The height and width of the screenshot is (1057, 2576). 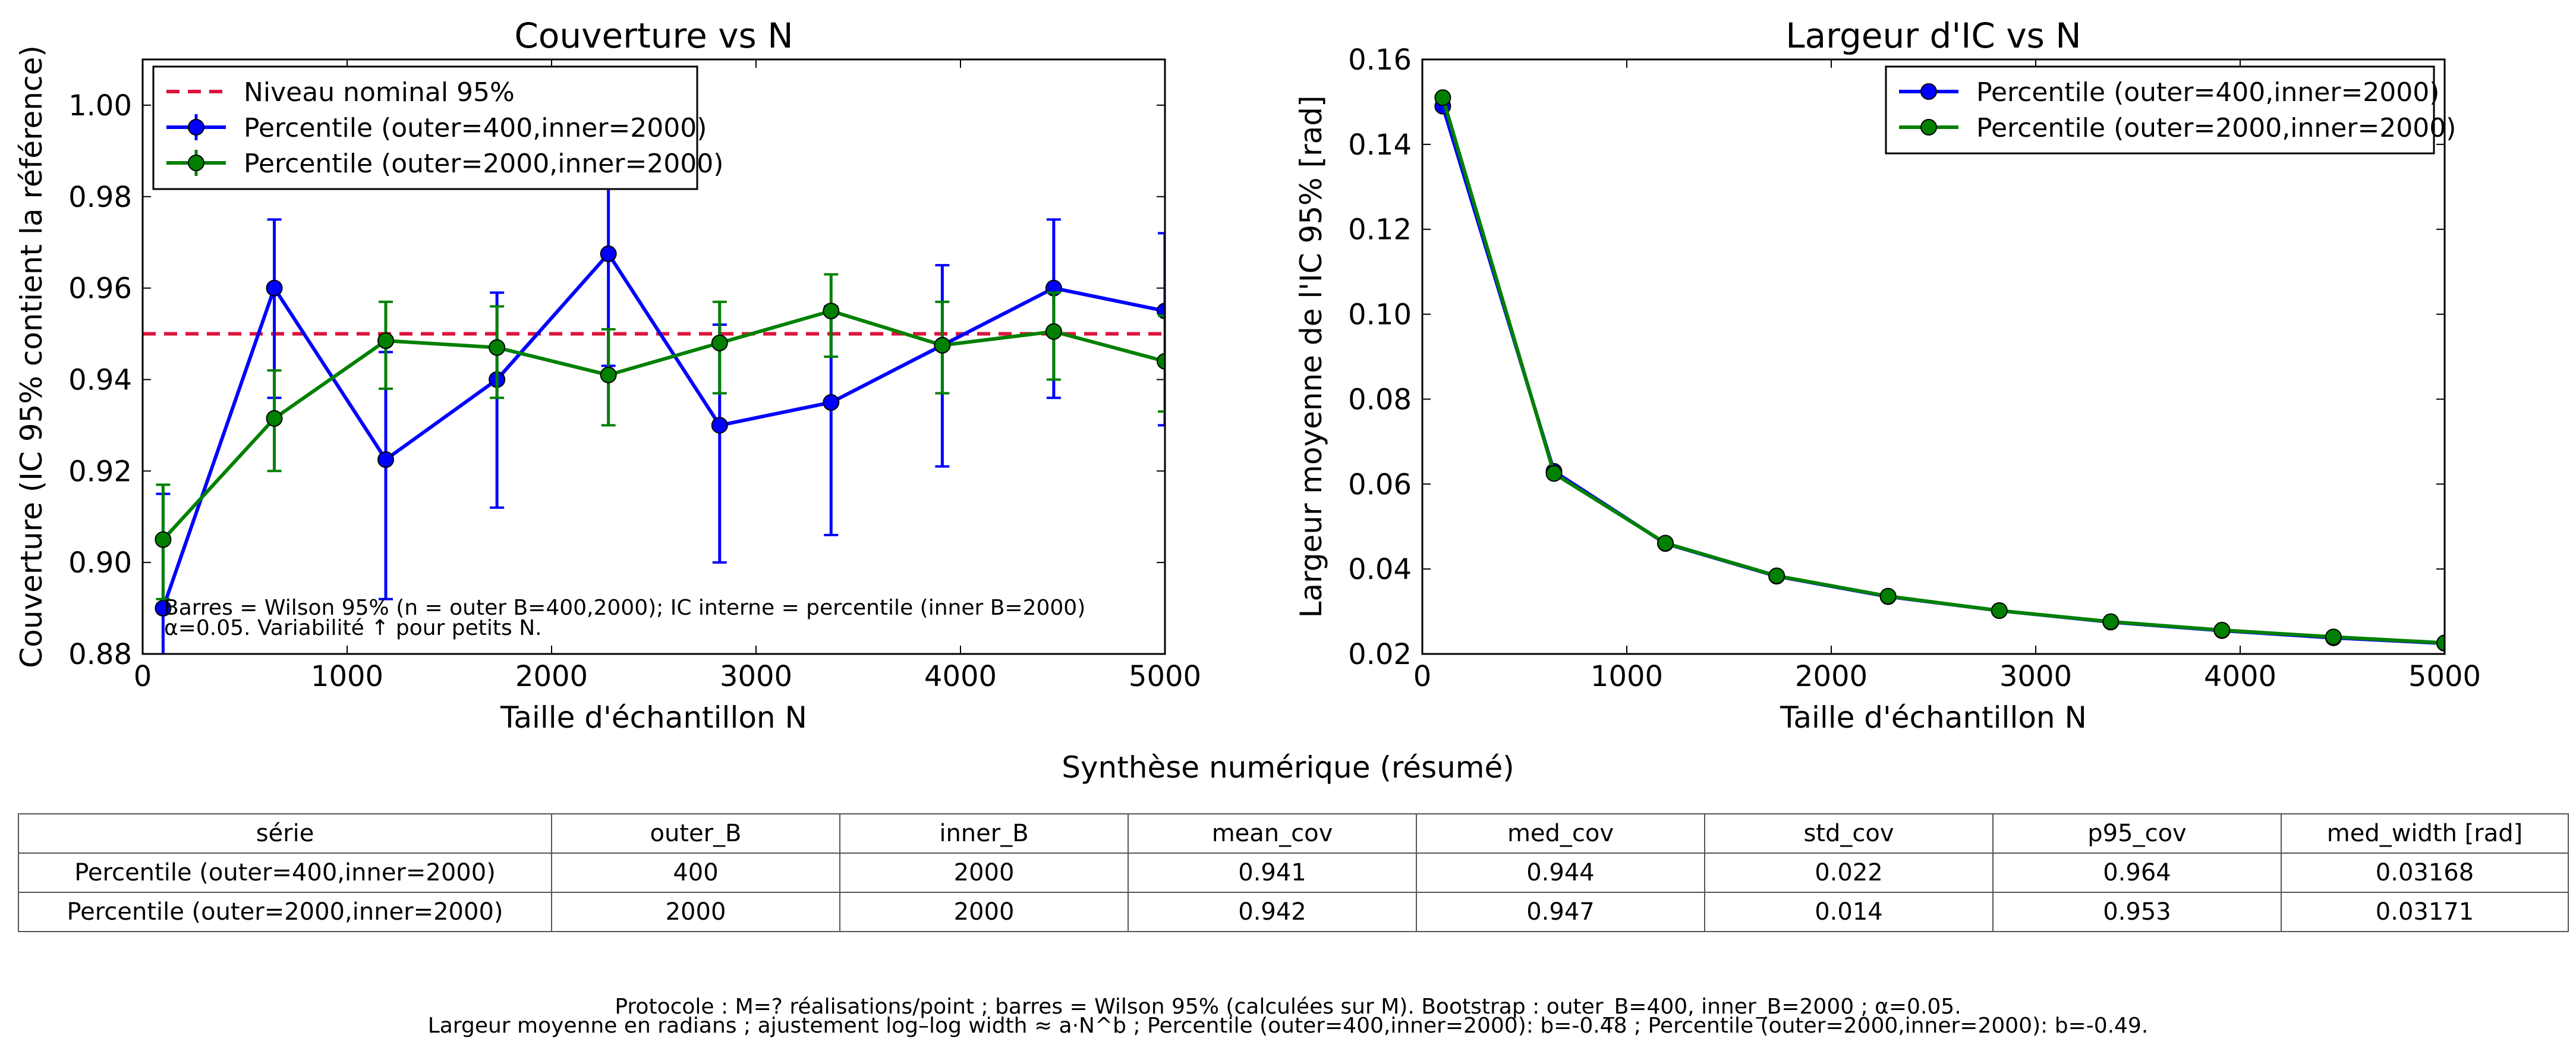 I want to click on chart2-y-tick-label: 0.06, so click(x=1380, y=484).